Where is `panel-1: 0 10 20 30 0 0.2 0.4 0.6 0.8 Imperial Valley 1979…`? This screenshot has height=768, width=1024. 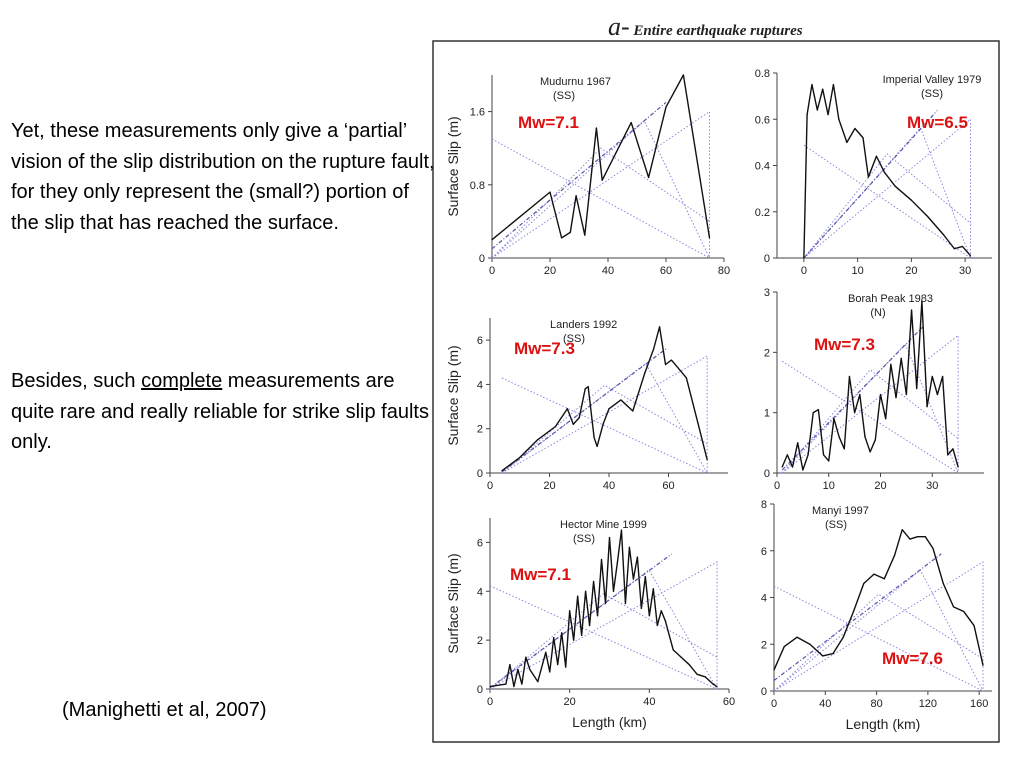 panel-1: 0 10 20 30 0 0.2 0.4 0.6 0.8 Imperial Valley 1979… is located at coordinates (873, 172).